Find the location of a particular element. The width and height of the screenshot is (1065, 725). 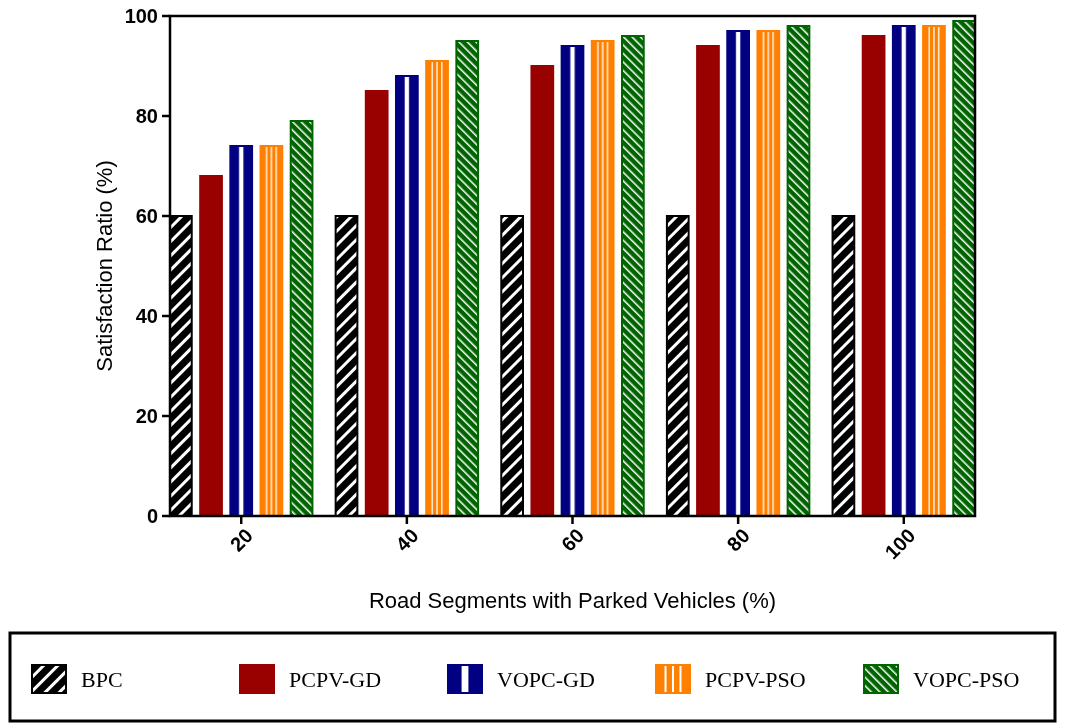

x-tick-label: 40 is located at coordinates (407, 540).